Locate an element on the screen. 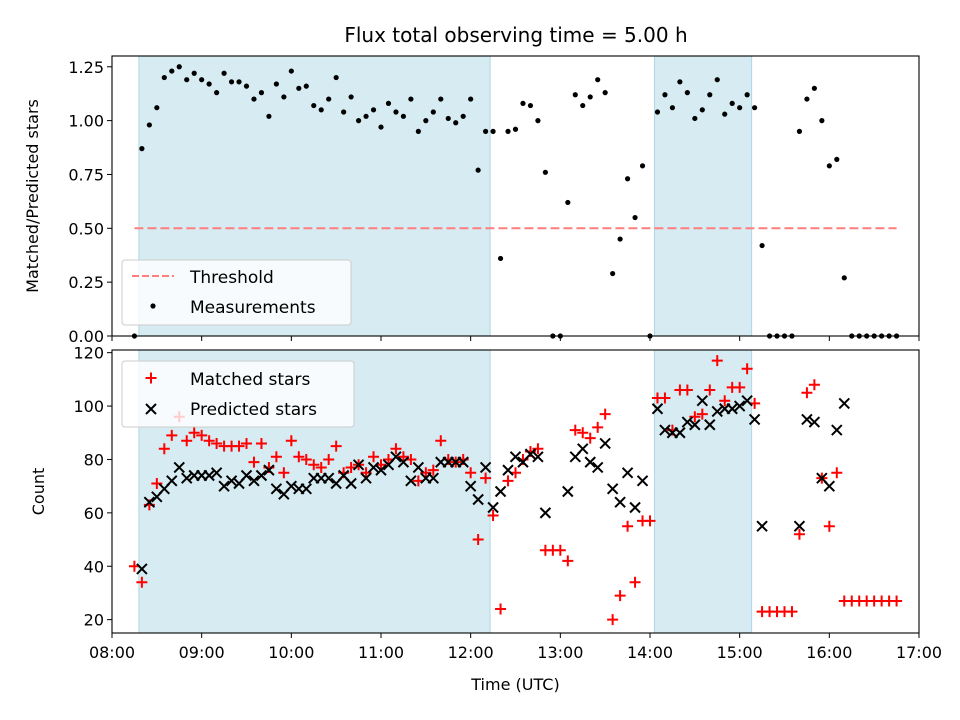 This screenshot has height=720, width=960. y-tick-label: 20 is located at coordinates (94, 620).